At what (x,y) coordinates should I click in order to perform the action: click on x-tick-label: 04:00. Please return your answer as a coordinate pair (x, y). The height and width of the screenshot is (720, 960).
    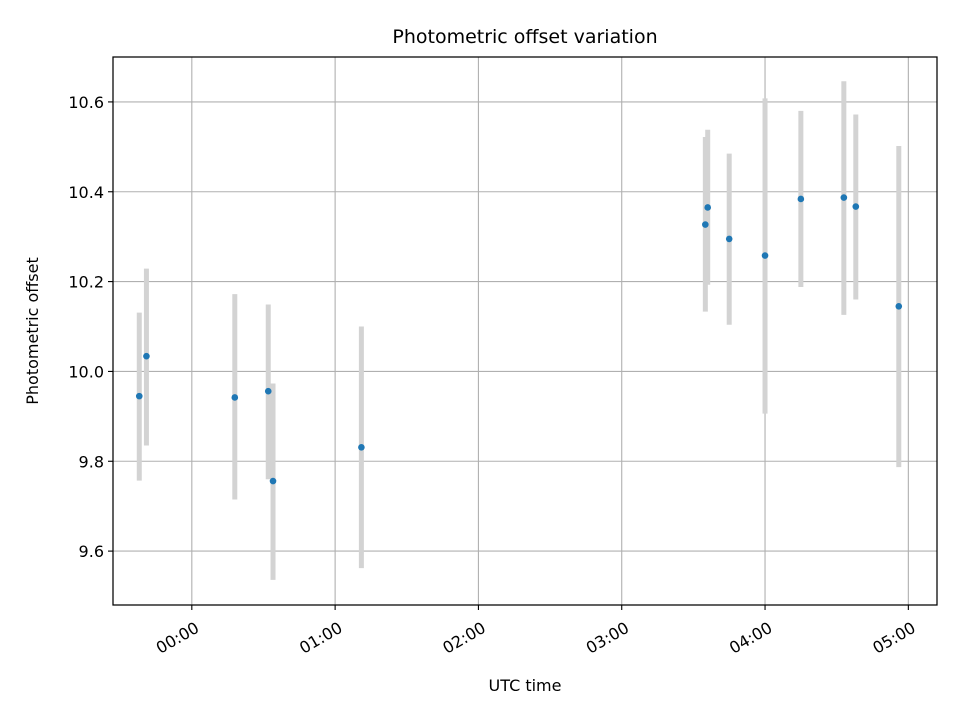
    Looking at the image, I should click on (750, 638).